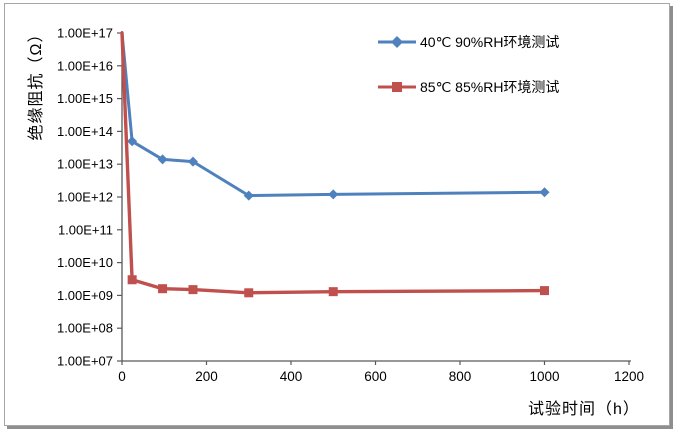 This screenshot has height=432, width=680. What do you see at coordinates (291, 376) in the screenshot?
I see `x-tick-label: 400` at bounding box center [291, 376].